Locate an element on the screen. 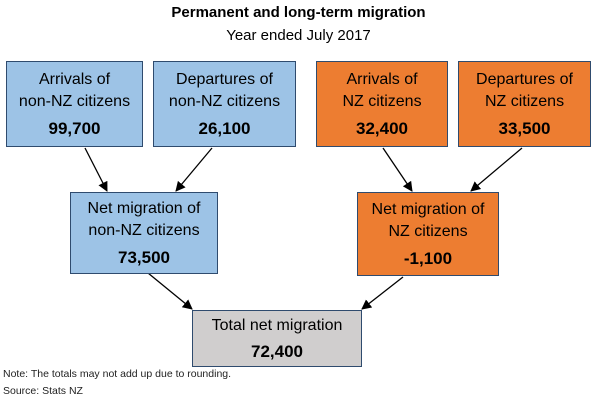 Image resolution: width=597 pixels, height=400 pixels. net-migration-nz-box: Net migration of NZ citizens -1,100 is located at coordinates (428, 234).